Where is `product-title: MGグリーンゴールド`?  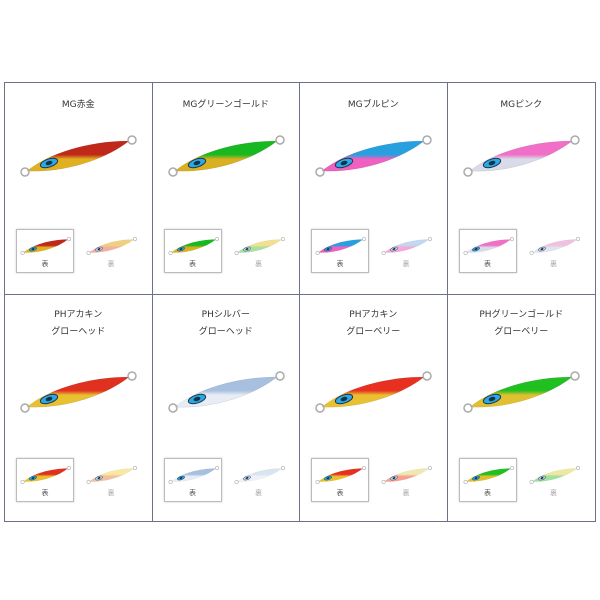
product-title: MGグリーンゴールド is located at coordinates (226, 105).